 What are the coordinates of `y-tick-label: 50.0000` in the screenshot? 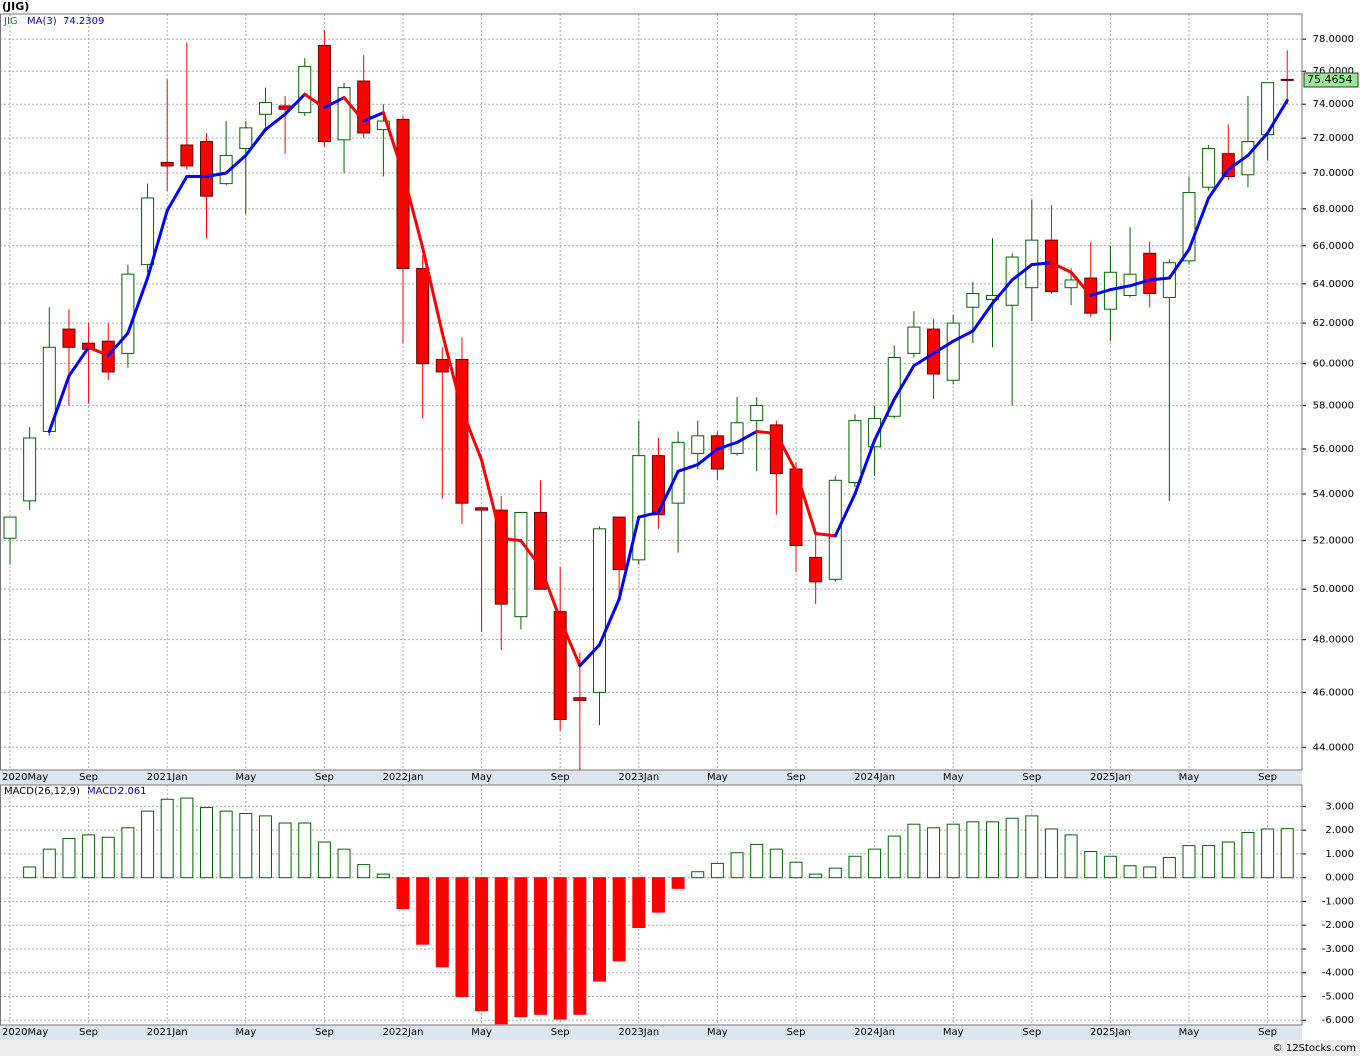 It's located at (1333, 589).